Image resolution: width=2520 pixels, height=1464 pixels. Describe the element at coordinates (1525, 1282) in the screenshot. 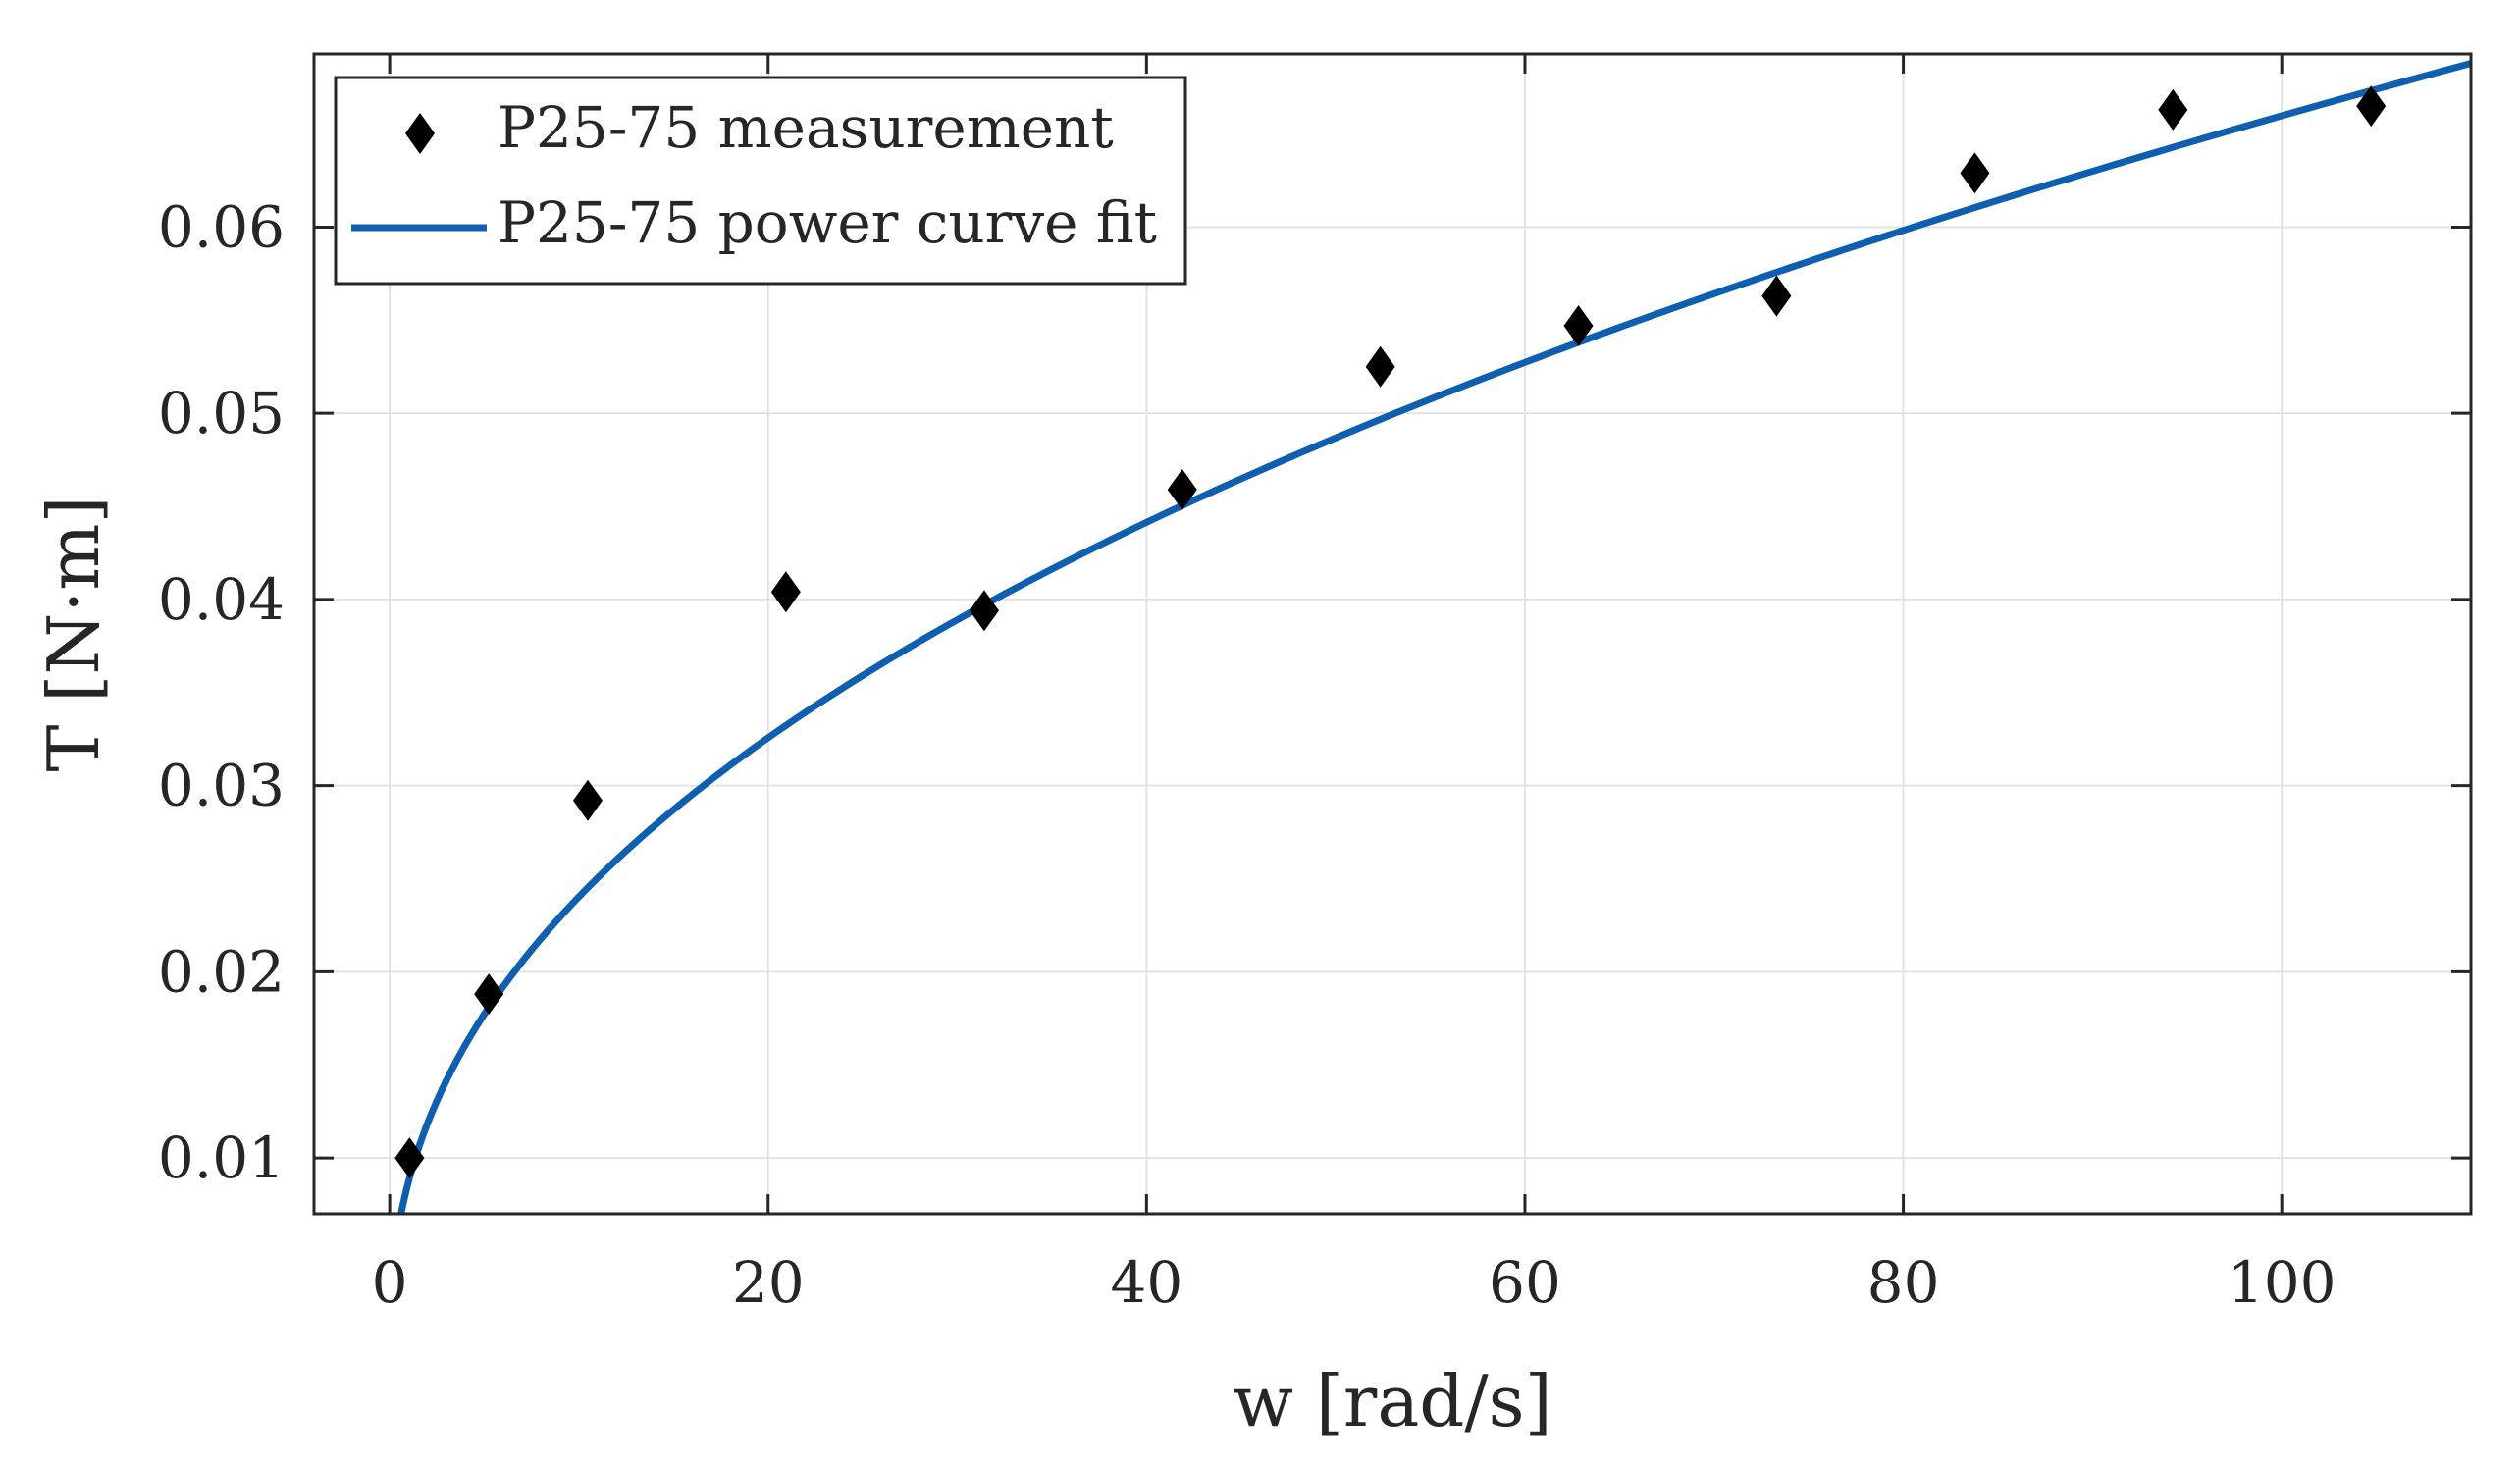

I see `x-tick-label: 60` at that location.